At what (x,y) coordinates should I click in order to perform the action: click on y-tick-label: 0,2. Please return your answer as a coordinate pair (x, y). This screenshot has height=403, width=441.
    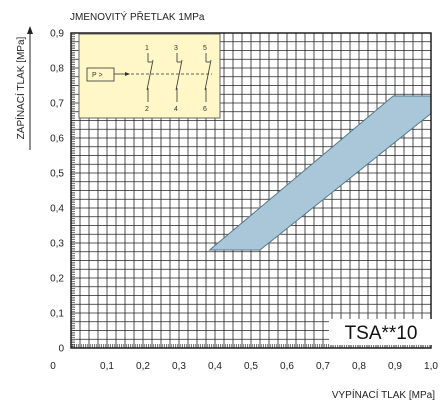
    Looking at the image, I should click on (57, 279).